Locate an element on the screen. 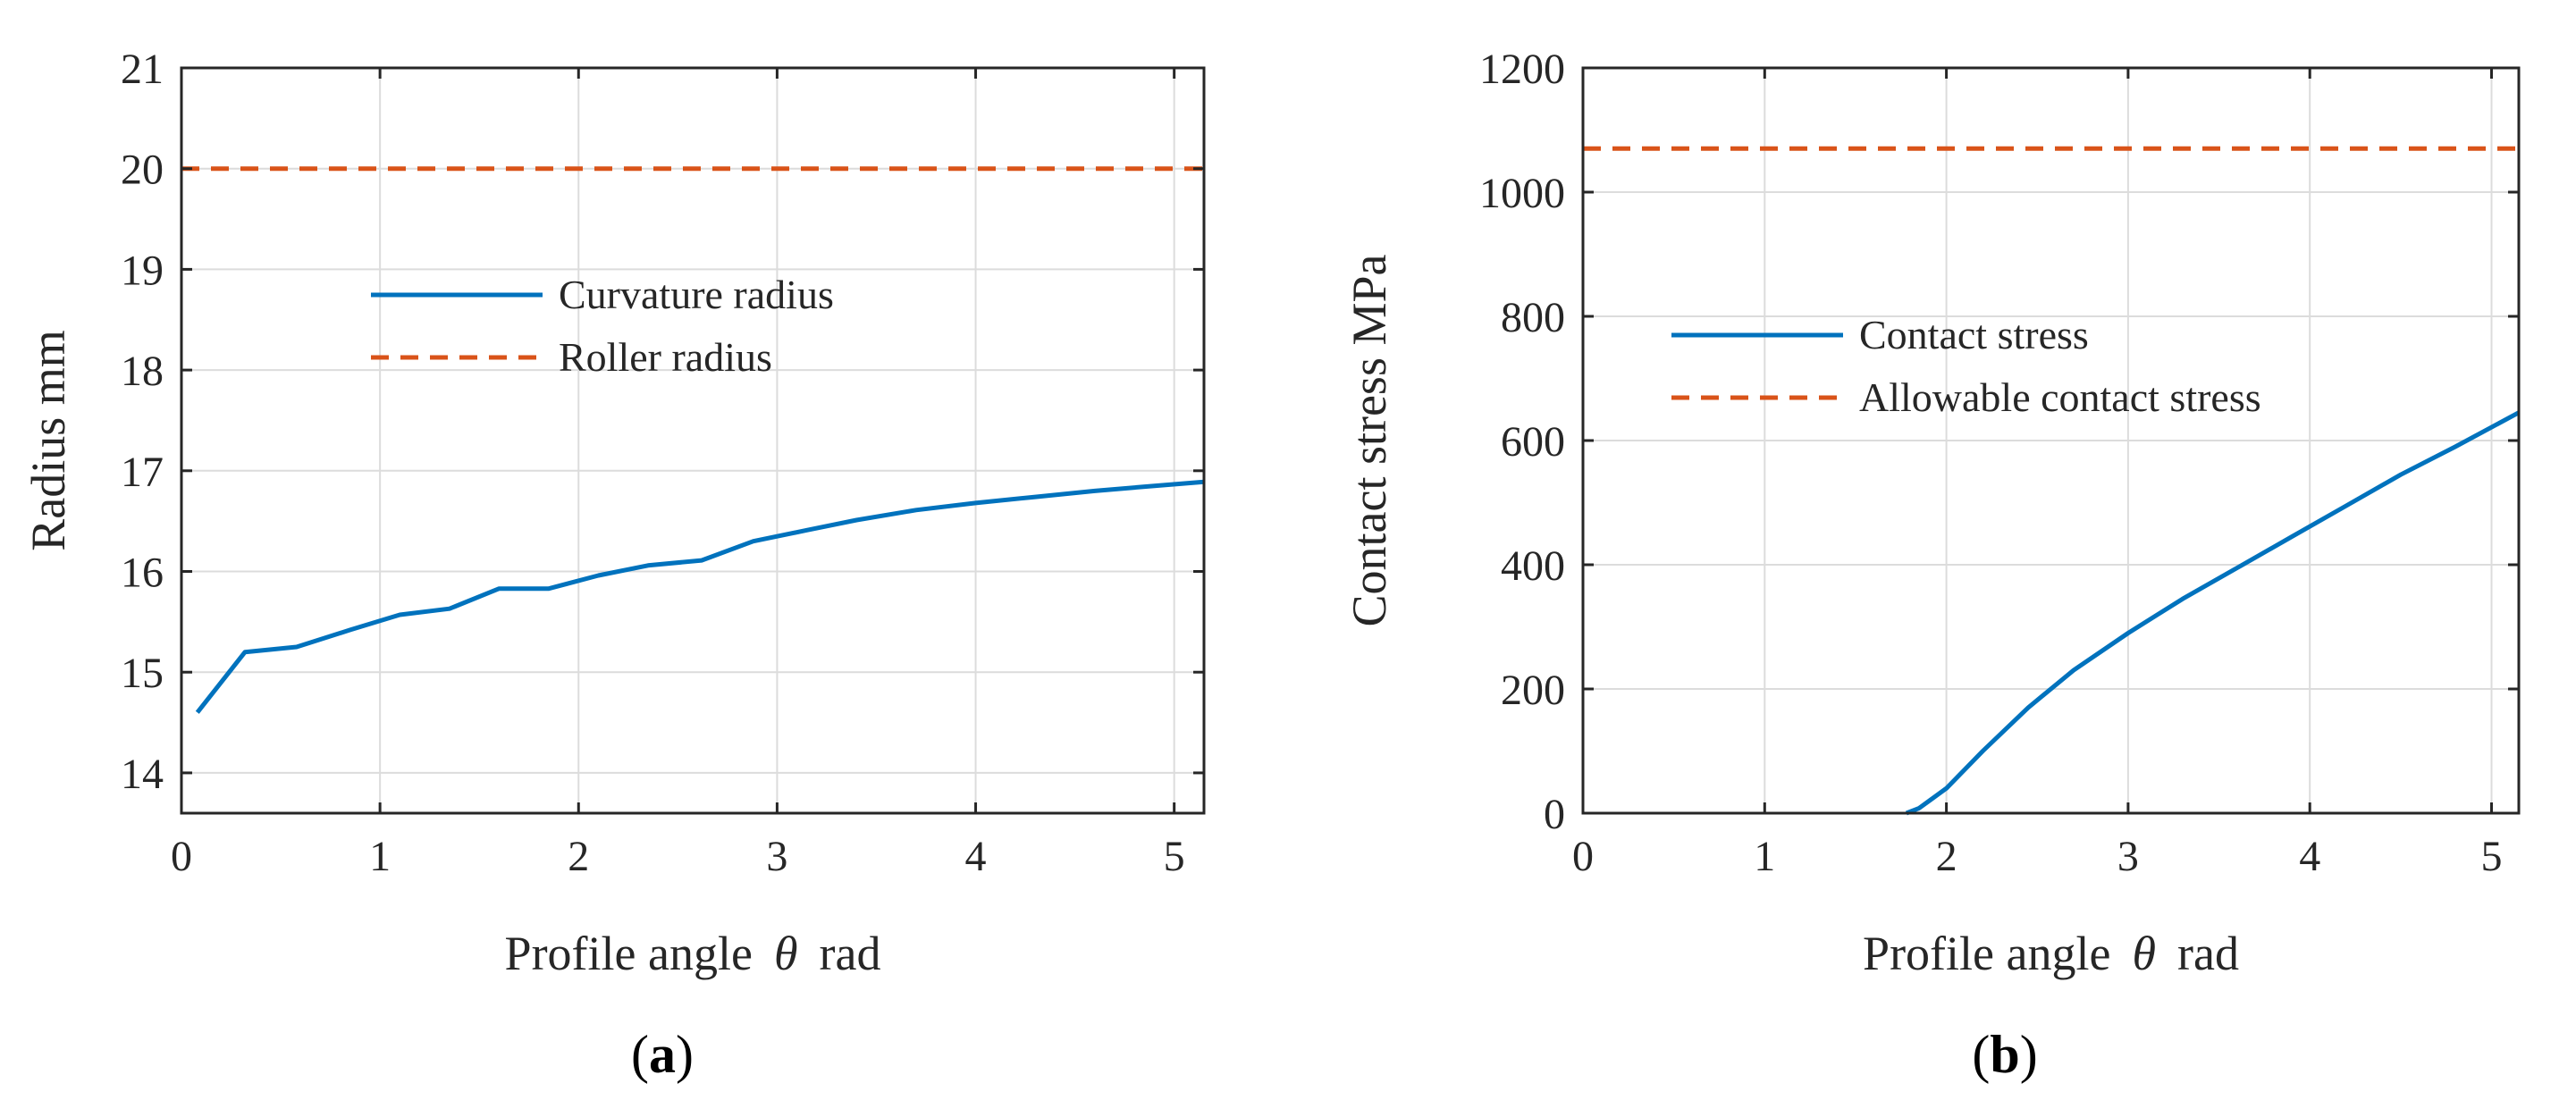 This screenshot has height=1100, width=2576. panel-label-b-open: ( is located at coordinates (1981, 1054).